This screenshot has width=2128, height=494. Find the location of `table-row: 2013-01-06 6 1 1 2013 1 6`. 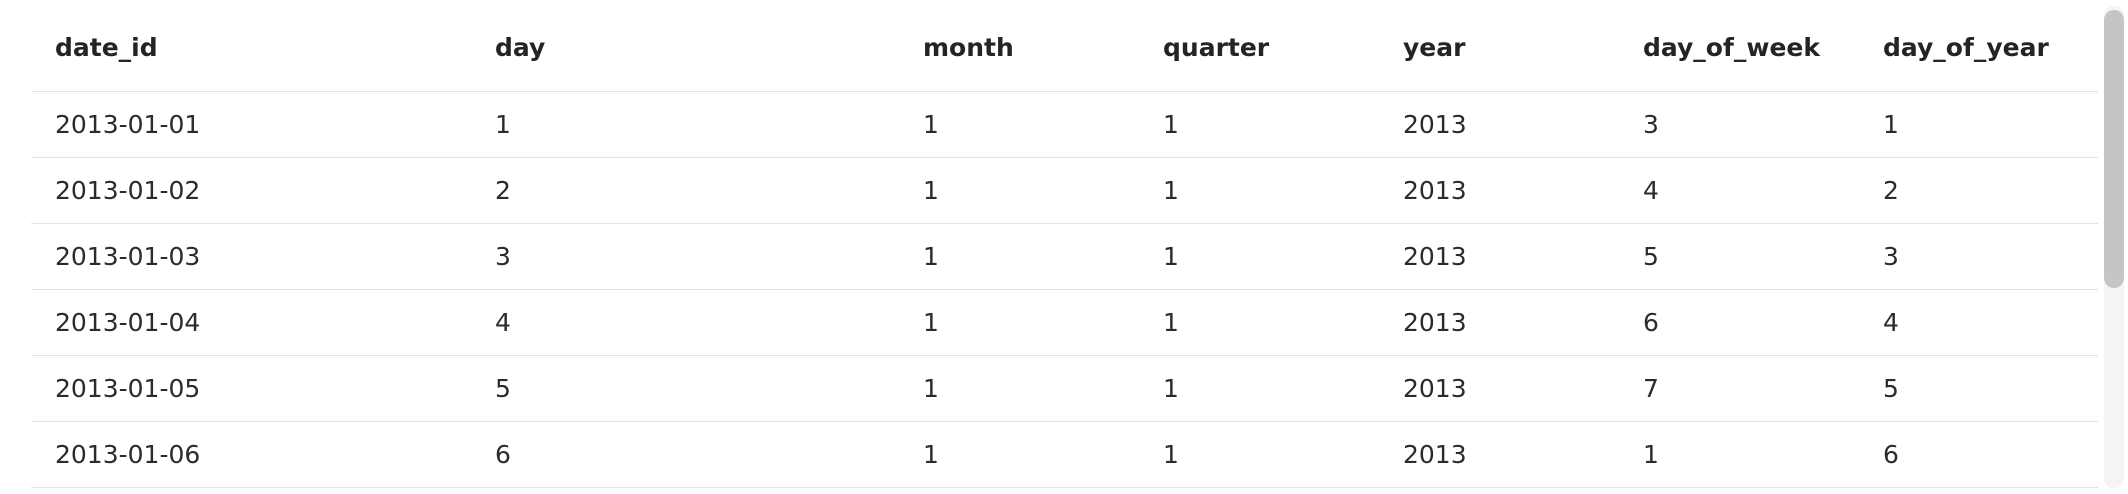

table-row: 2013-01-06 6 1 1 2013 1 6 is located at coordinates (1064, 454).